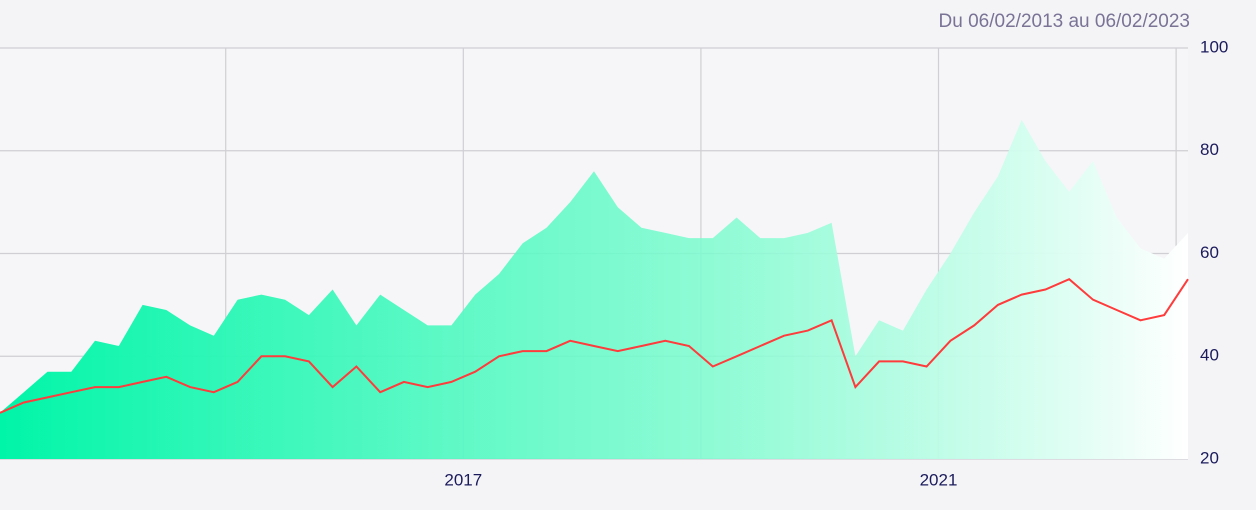 This screenshot has height=510, width=1256. What do you see at coordinates (1209, 149) in the screenshot?
I see `y-tick-label: 80` at bounding box center [1209, 149].